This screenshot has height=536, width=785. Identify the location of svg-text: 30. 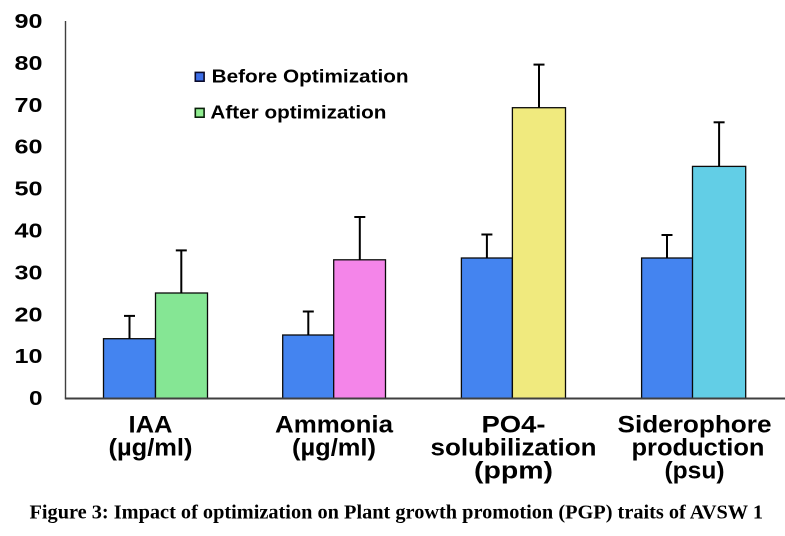
(29, 273).